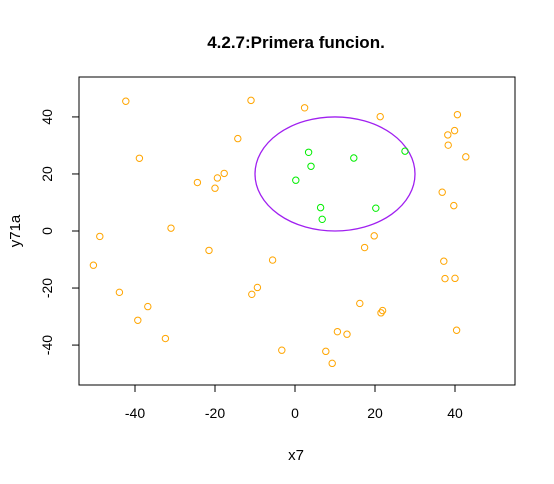 The image size is (554, 484). I want to click on boundary-circle, so click(335, 174).